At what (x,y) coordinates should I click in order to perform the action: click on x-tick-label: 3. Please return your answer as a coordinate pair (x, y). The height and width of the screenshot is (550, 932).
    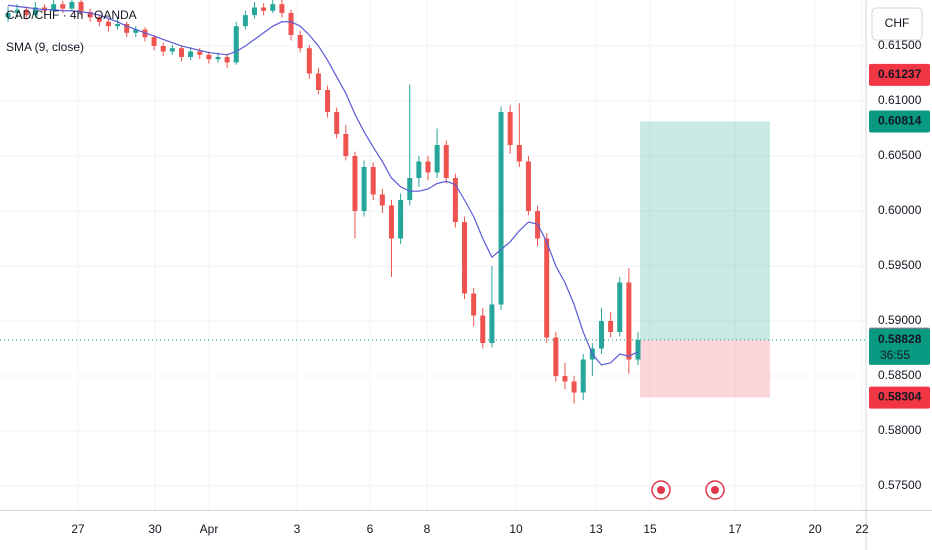
    Looking at the image, I should click on (297, 529).